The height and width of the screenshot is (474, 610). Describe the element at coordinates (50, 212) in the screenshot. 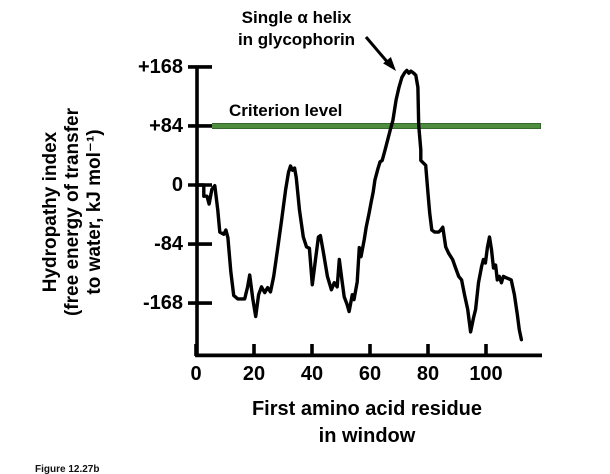

I see `y-axis-title-line1: Hydropathy index` at that location.